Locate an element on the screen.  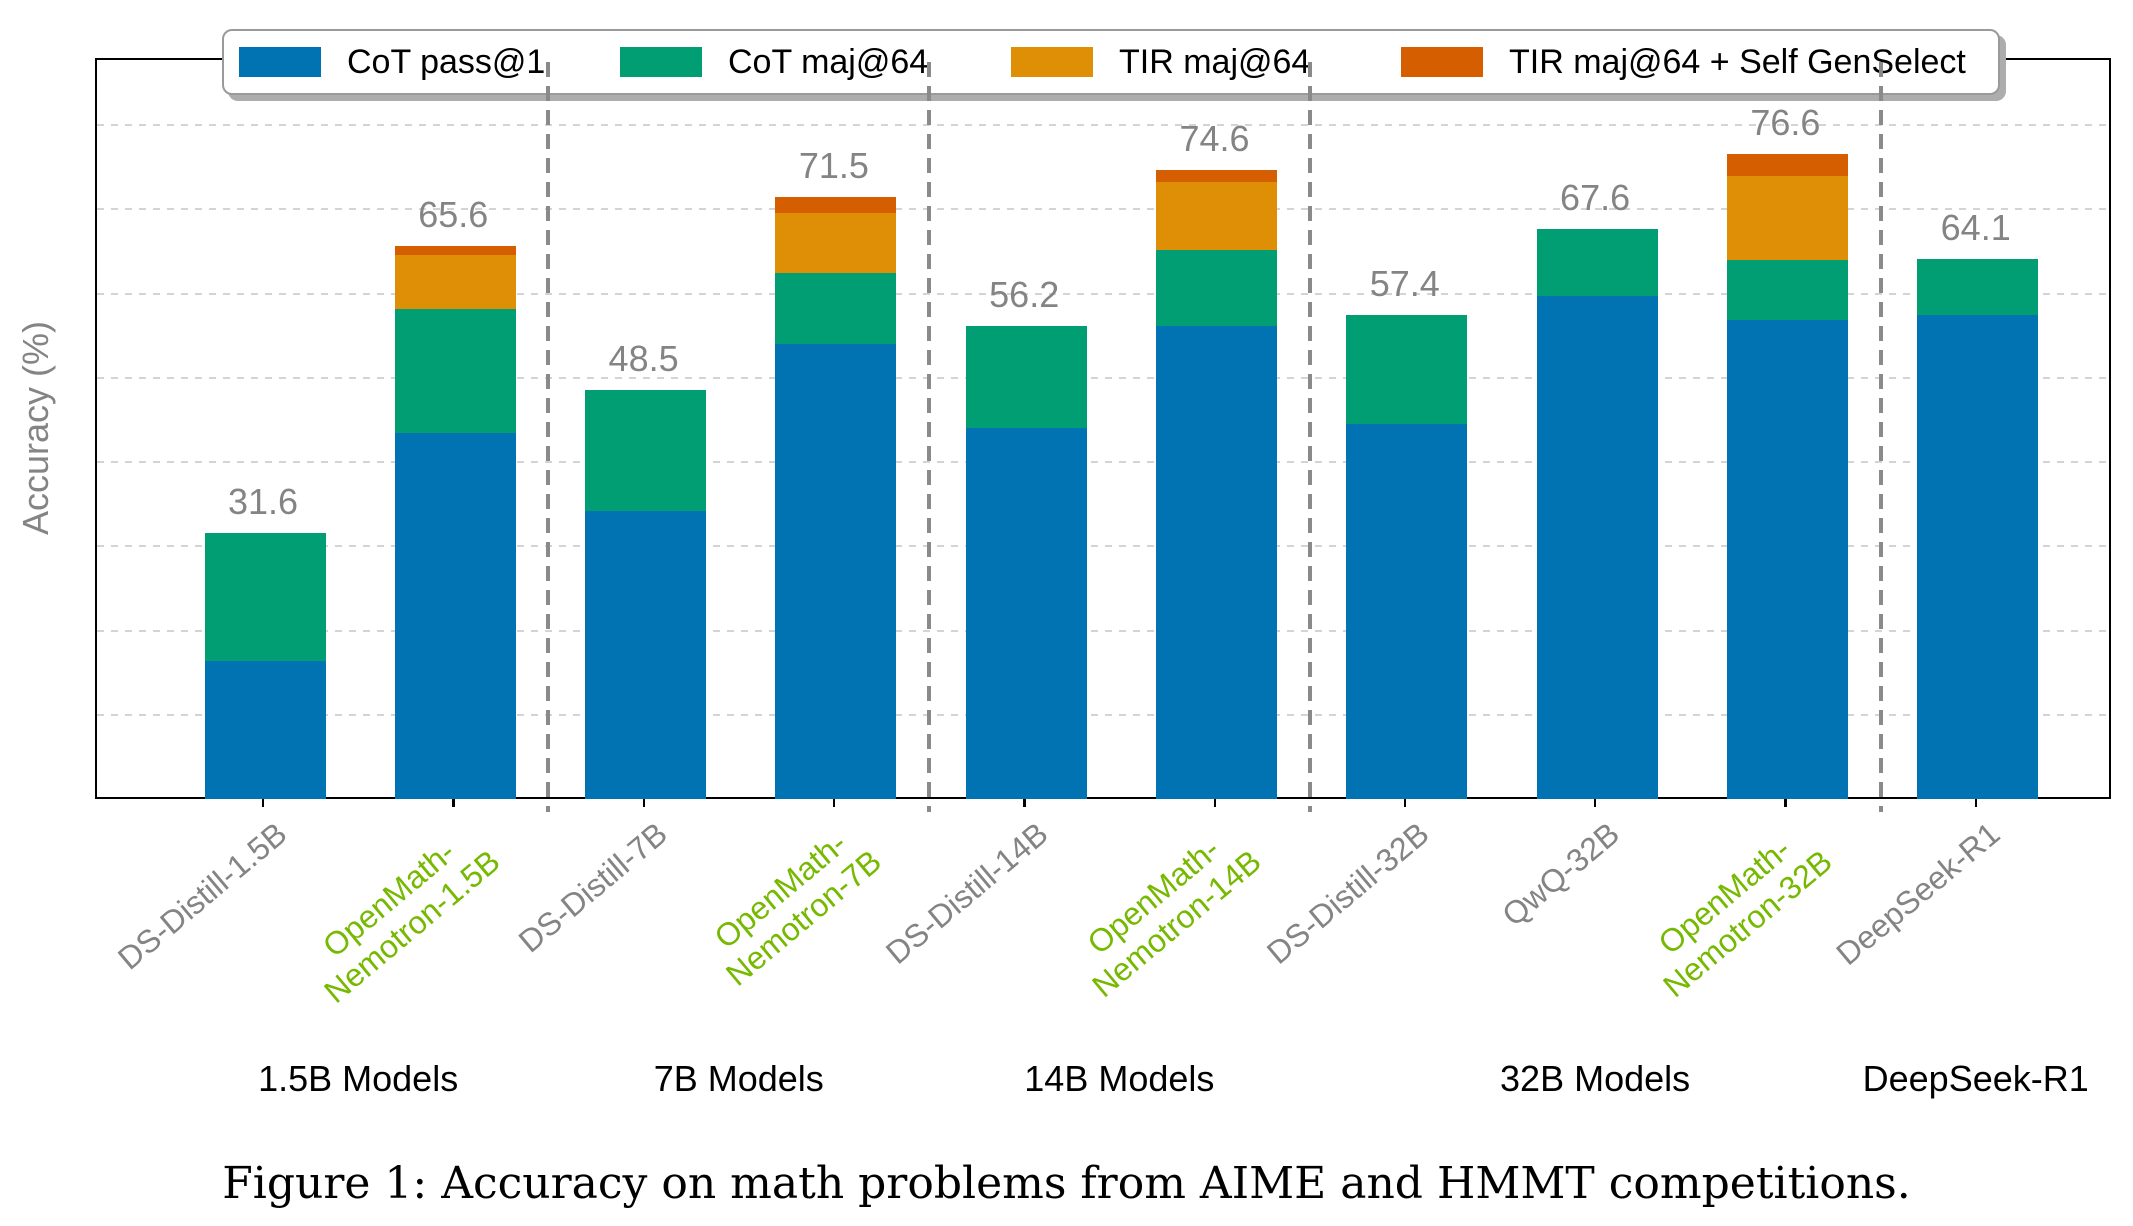
x-category-label-line: DS-Distill-7B is located at coordinates (593, 887).